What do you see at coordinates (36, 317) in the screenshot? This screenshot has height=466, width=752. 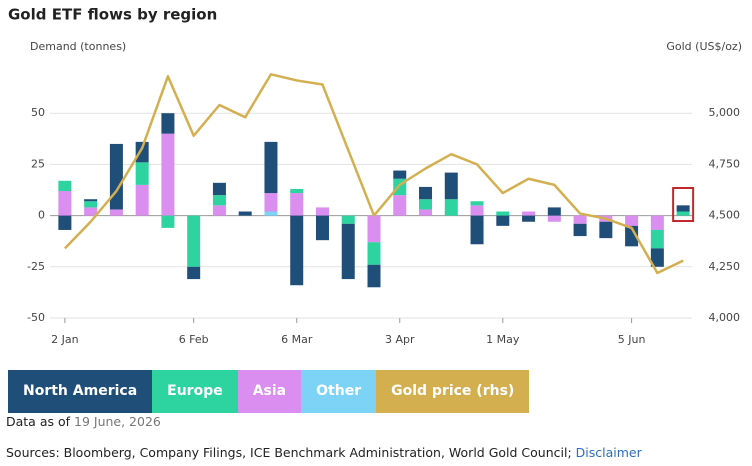 I see `y-tick-label: -50` at bounding box center [36, 317].